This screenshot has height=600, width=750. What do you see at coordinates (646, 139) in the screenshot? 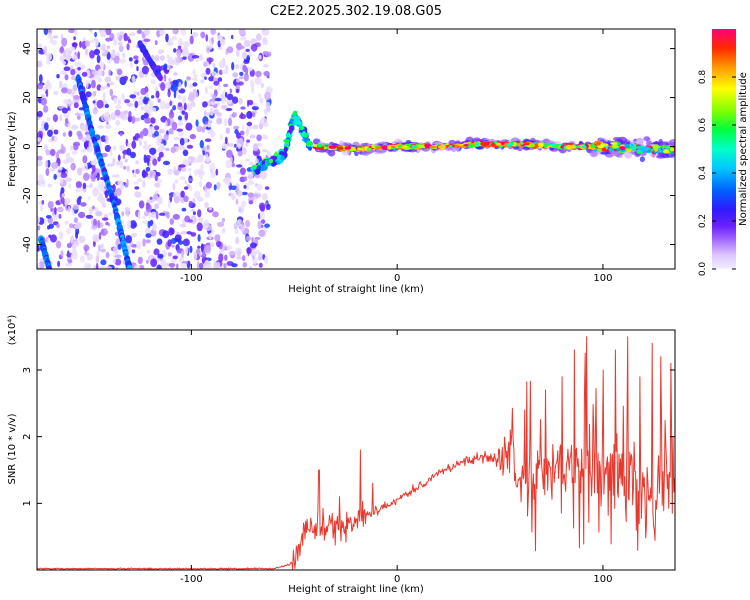
I see `carrier-halo` at bounding box center [646, 139].